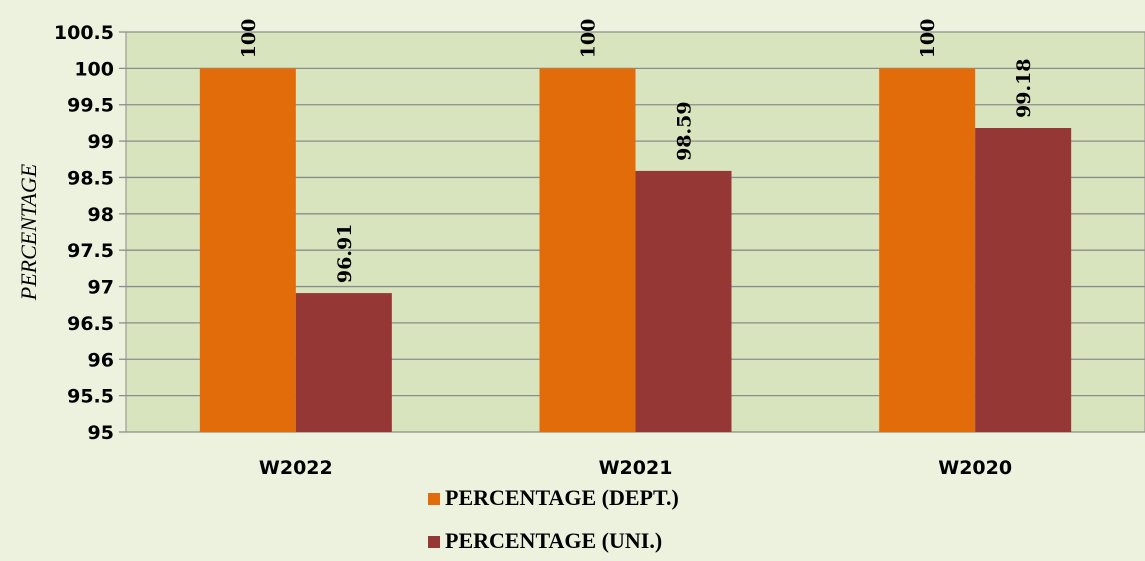 The width and height of the screenshot is (1145, 561). I want to click on y-tick-label: 95.5, so click(90, 397).